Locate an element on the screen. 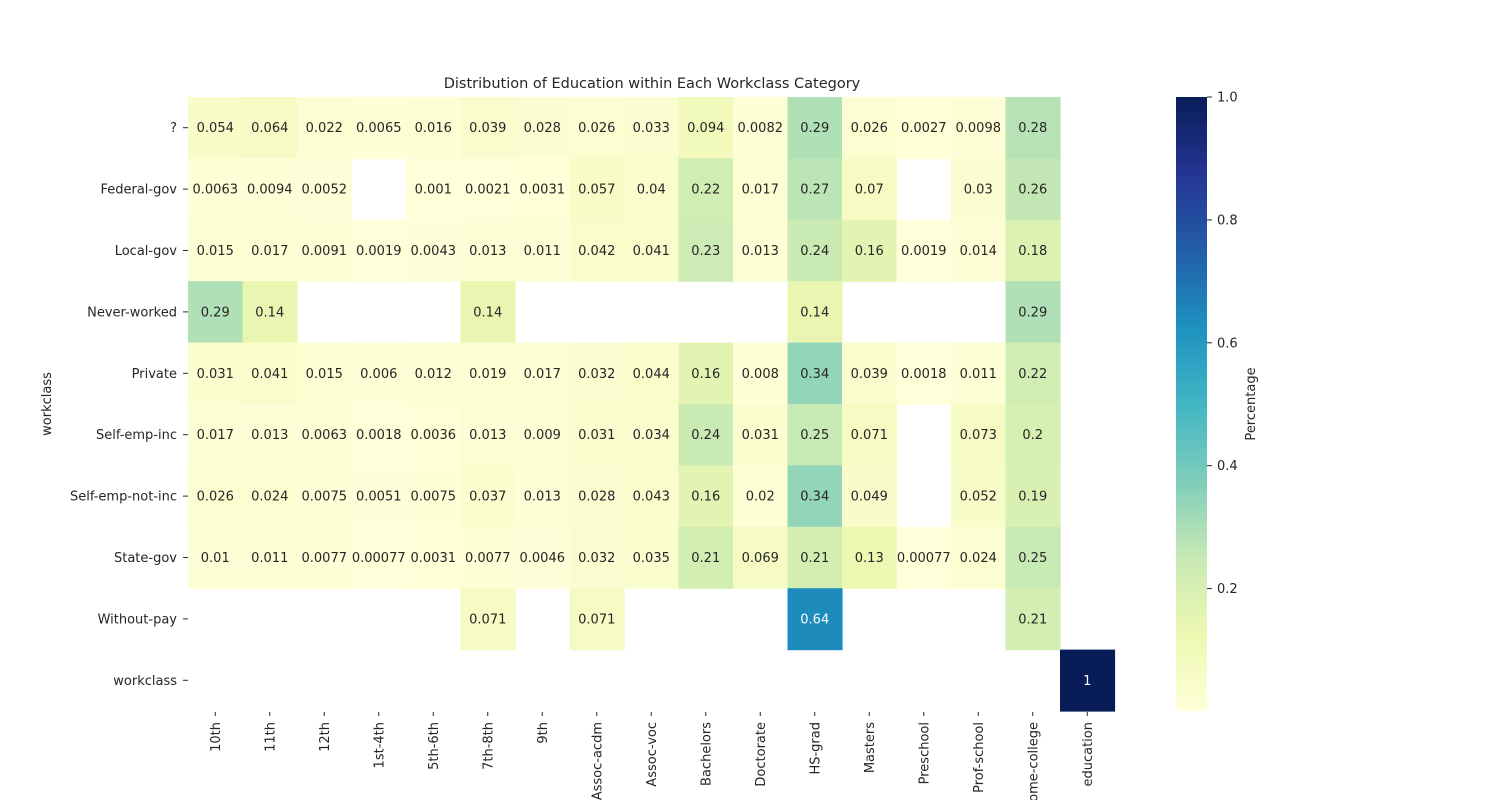  cell-value-label: 0.028 is located at coordinates (542, 128).